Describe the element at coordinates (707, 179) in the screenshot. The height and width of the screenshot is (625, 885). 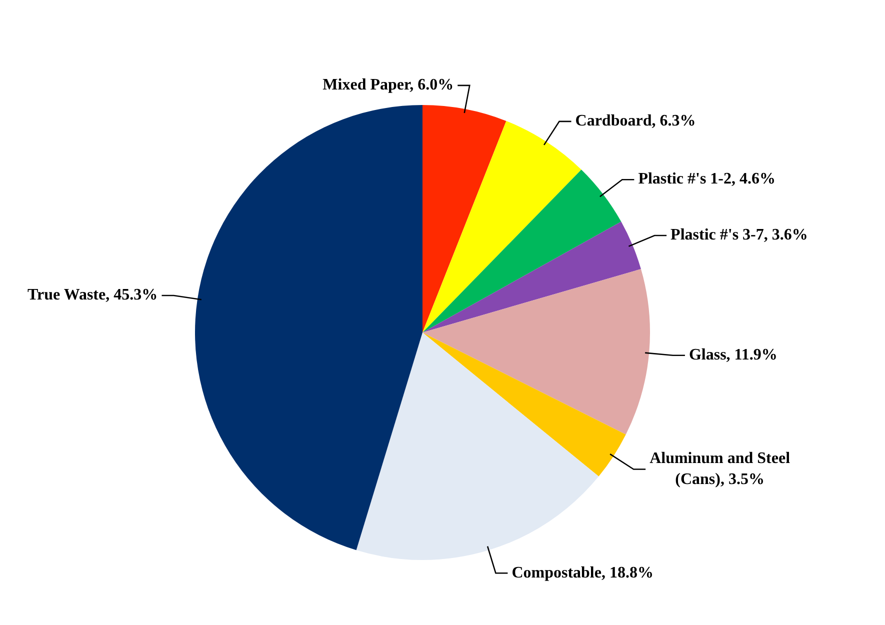
I see `slice-label: Plastic #'s 1-2, 4.6%` at that location.